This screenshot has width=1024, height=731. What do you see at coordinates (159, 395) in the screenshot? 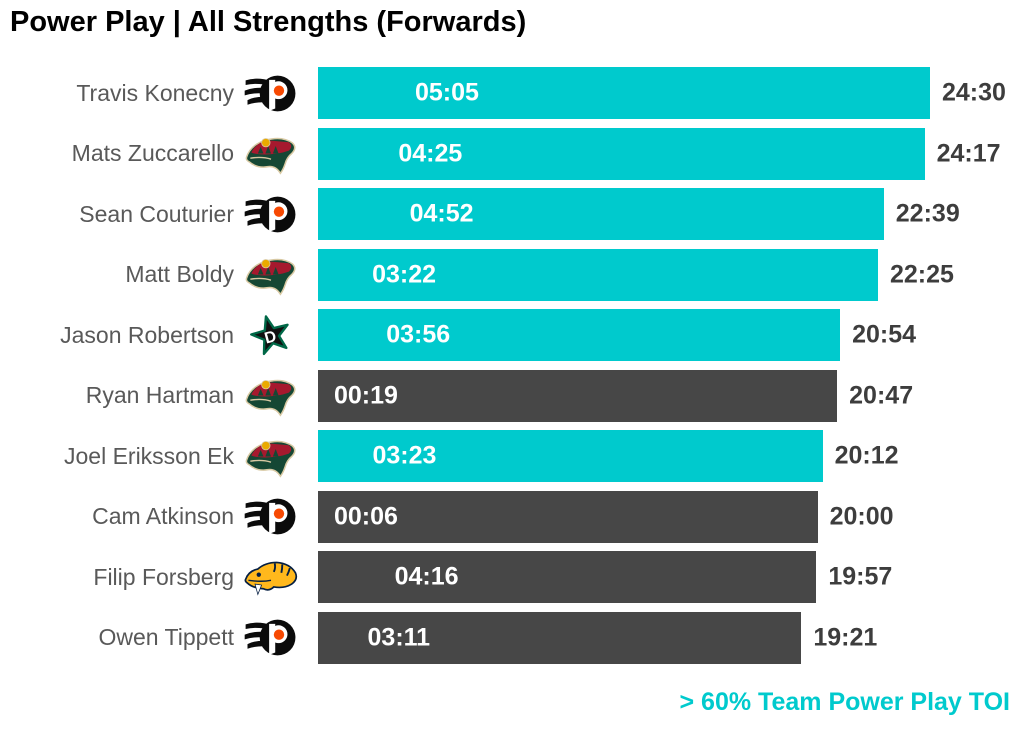
I see `player-name: Ryan Hartman` at bounding box center [159, 395].